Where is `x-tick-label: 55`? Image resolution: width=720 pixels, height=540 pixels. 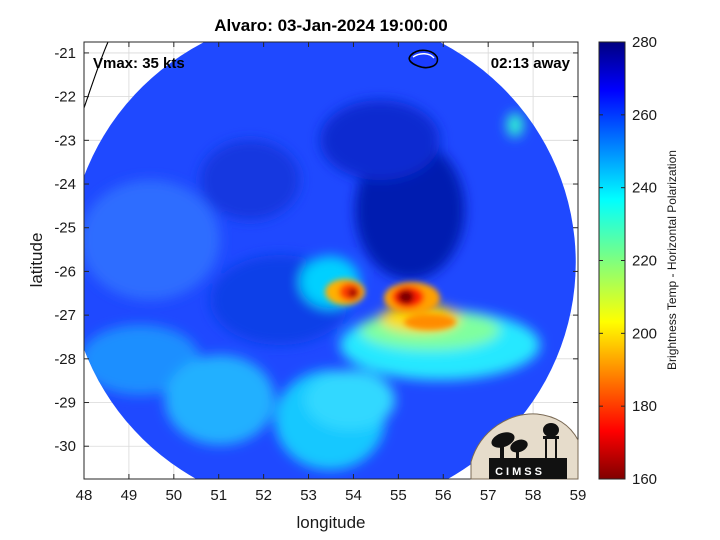
x-tick-label: 55 is located at coordinates (398, 495).